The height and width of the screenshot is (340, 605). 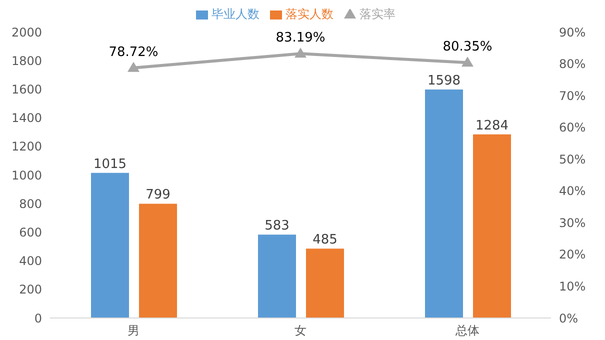 I want to click on y2-tick-label: 0%, so click(x=568, y=318).